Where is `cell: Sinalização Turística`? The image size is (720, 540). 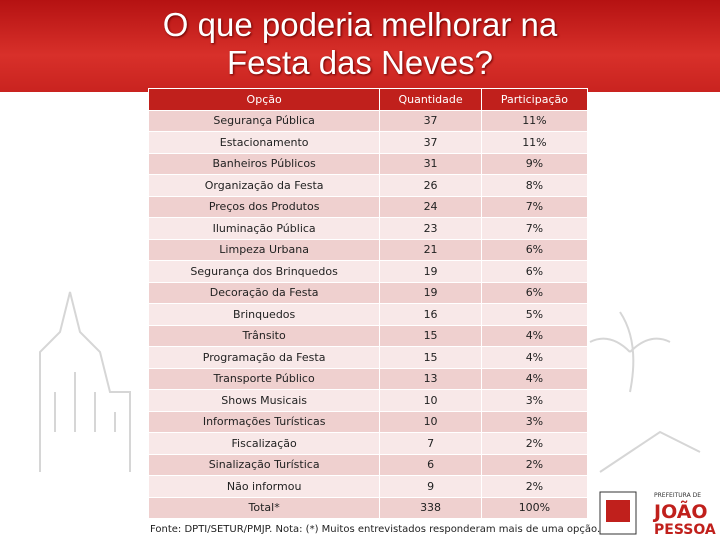
cell: Sinalização Turística is located at coordinates (264, 464).